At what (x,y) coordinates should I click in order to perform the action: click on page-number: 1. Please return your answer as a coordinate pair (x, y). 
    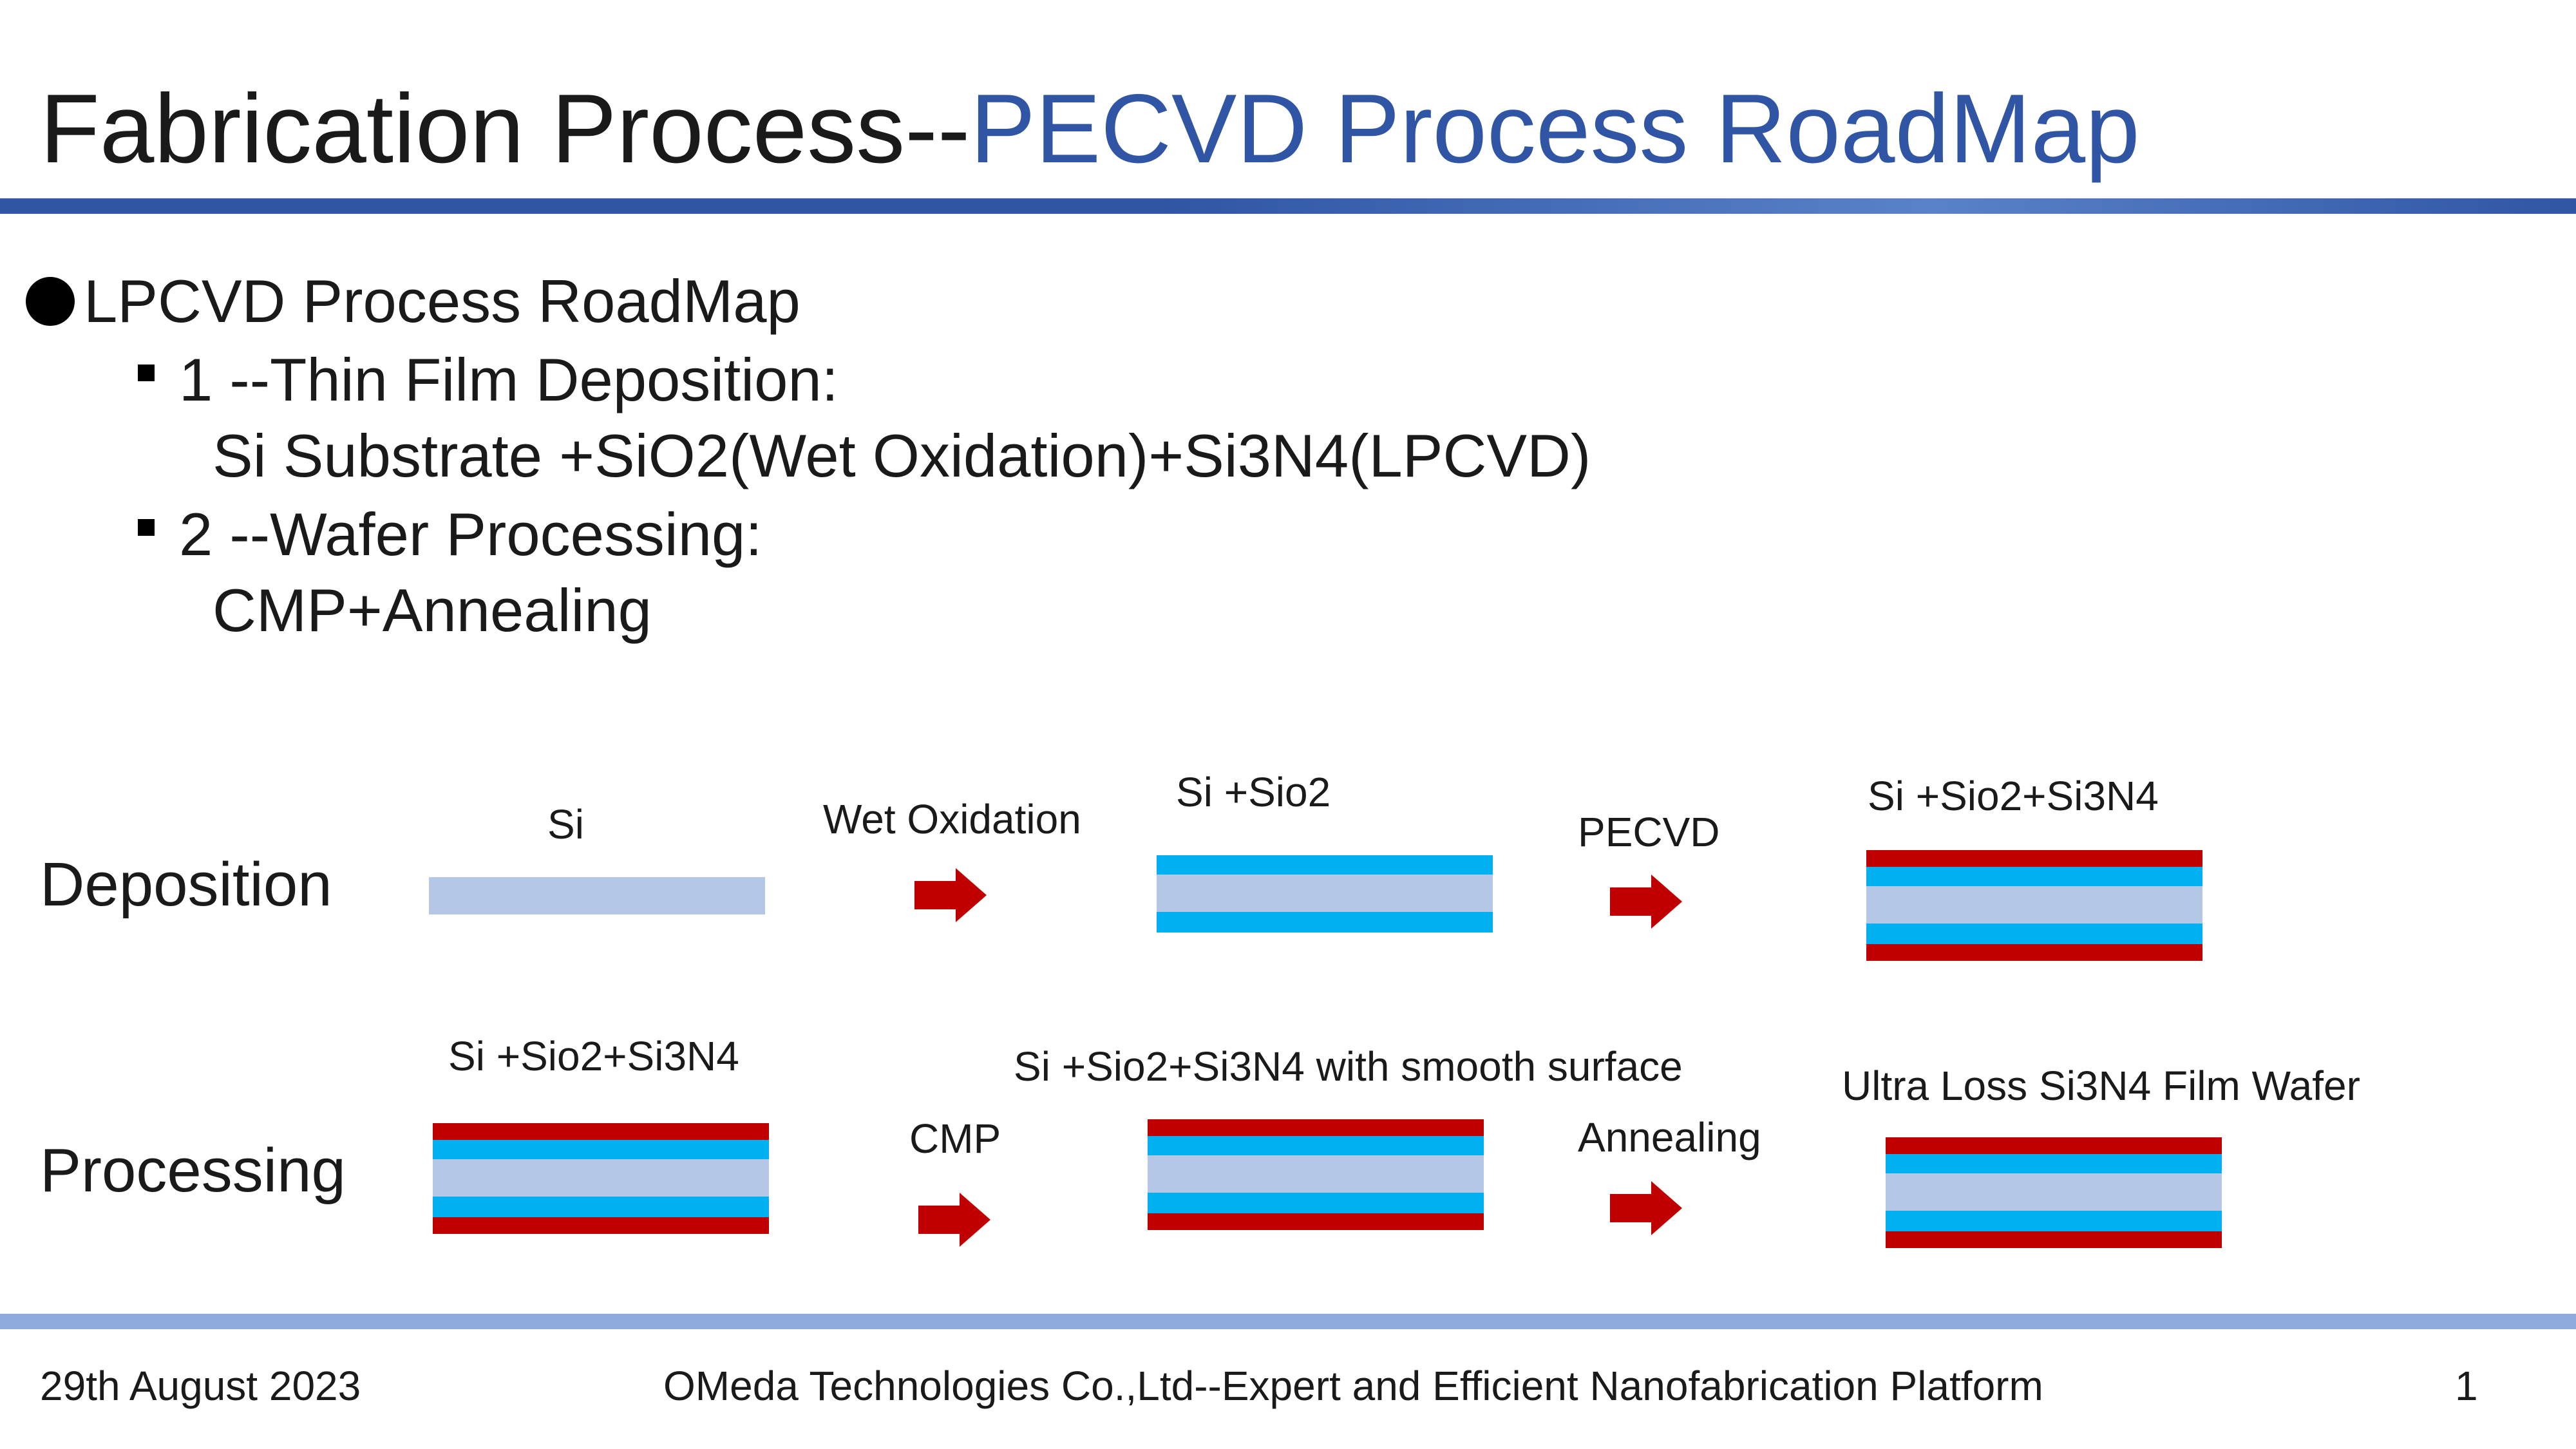
    Looking at the image, I should click on (2466, 1386).